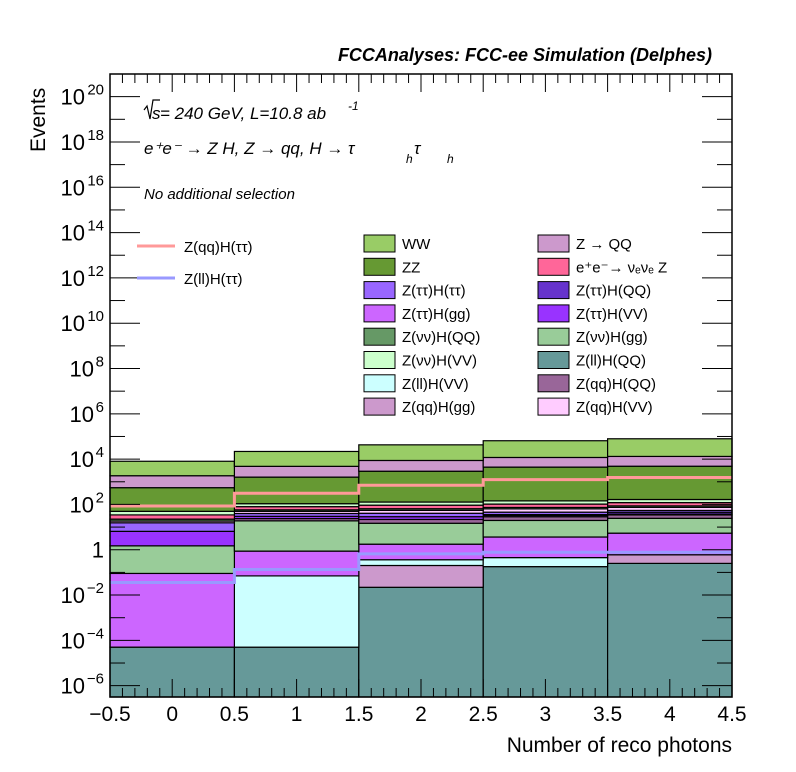 The height and width of the screenshot is (772, 796). I want to click on legend-label: Z → QQ, so click(604, 244).